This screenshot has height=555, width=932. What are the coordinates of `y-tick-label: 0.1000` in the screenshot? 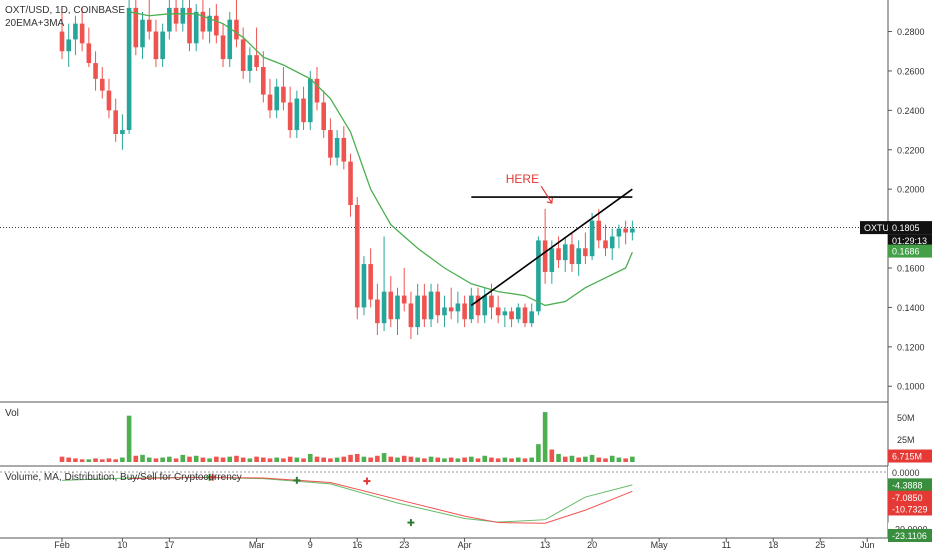 It's located at (911, 387).